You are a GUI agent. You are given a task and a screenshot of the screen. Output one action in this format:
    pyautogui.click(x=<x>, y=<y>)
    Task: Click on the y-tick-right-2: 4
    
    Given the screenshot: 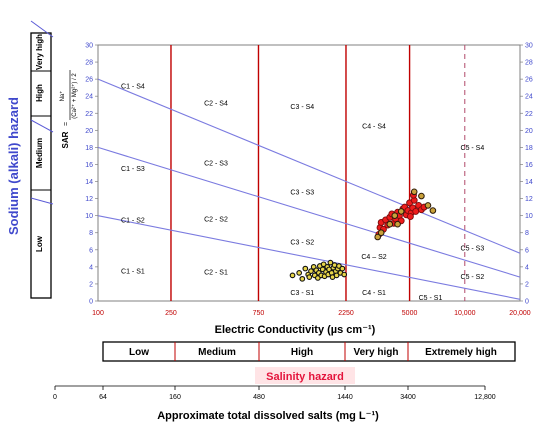 What is the action you would take?
    pyautogui.click(x=527, y=267)
    